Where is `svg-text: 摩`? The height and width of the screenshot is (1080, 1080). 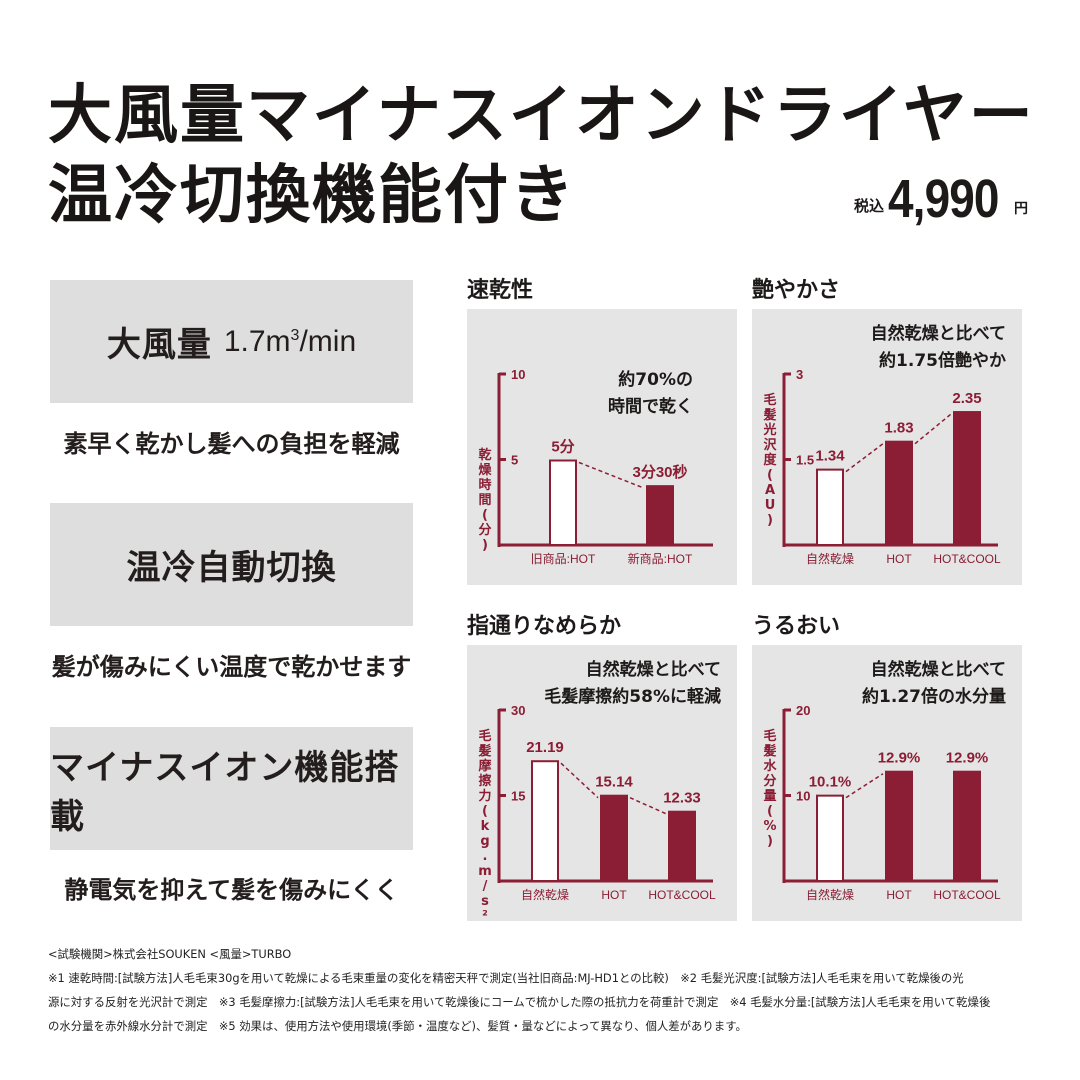 svg-text: 摩 is located at coordinates (485, 766).